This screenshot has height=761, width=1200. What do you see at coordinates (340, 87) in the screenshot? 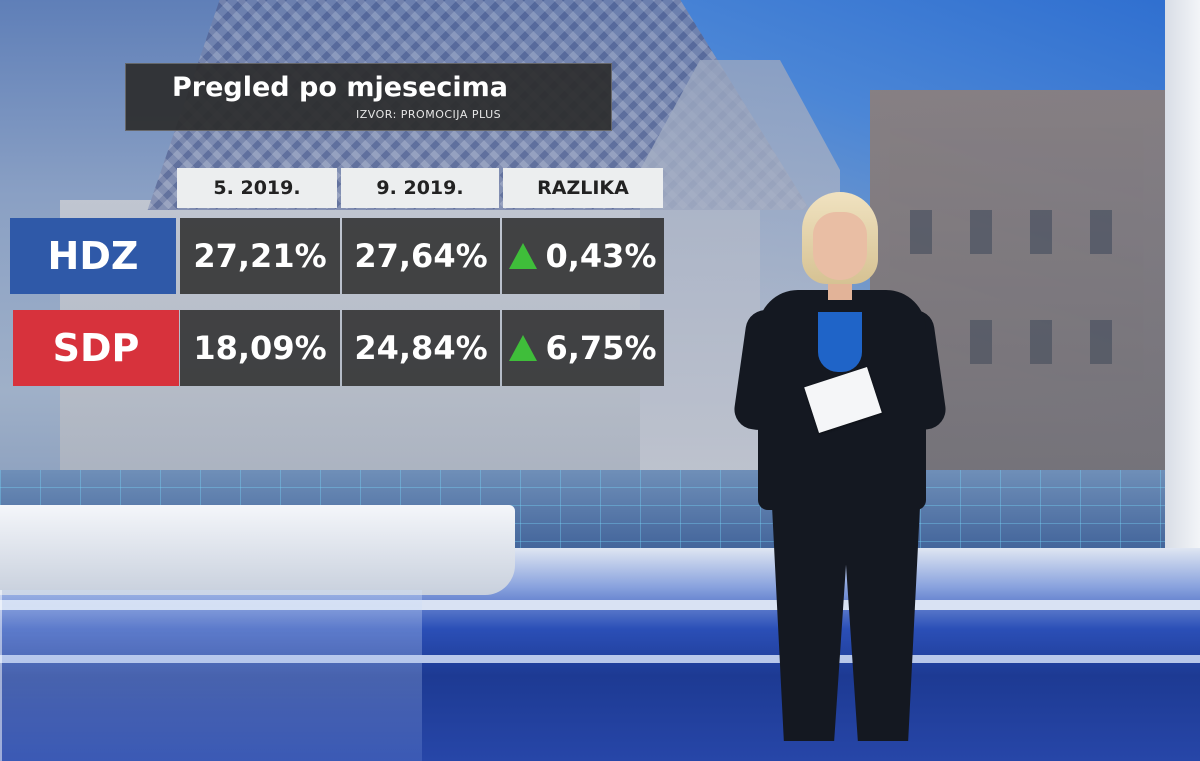
I see `graphic-title: Pregled po mjesecima` at bounding box center [340, 87].